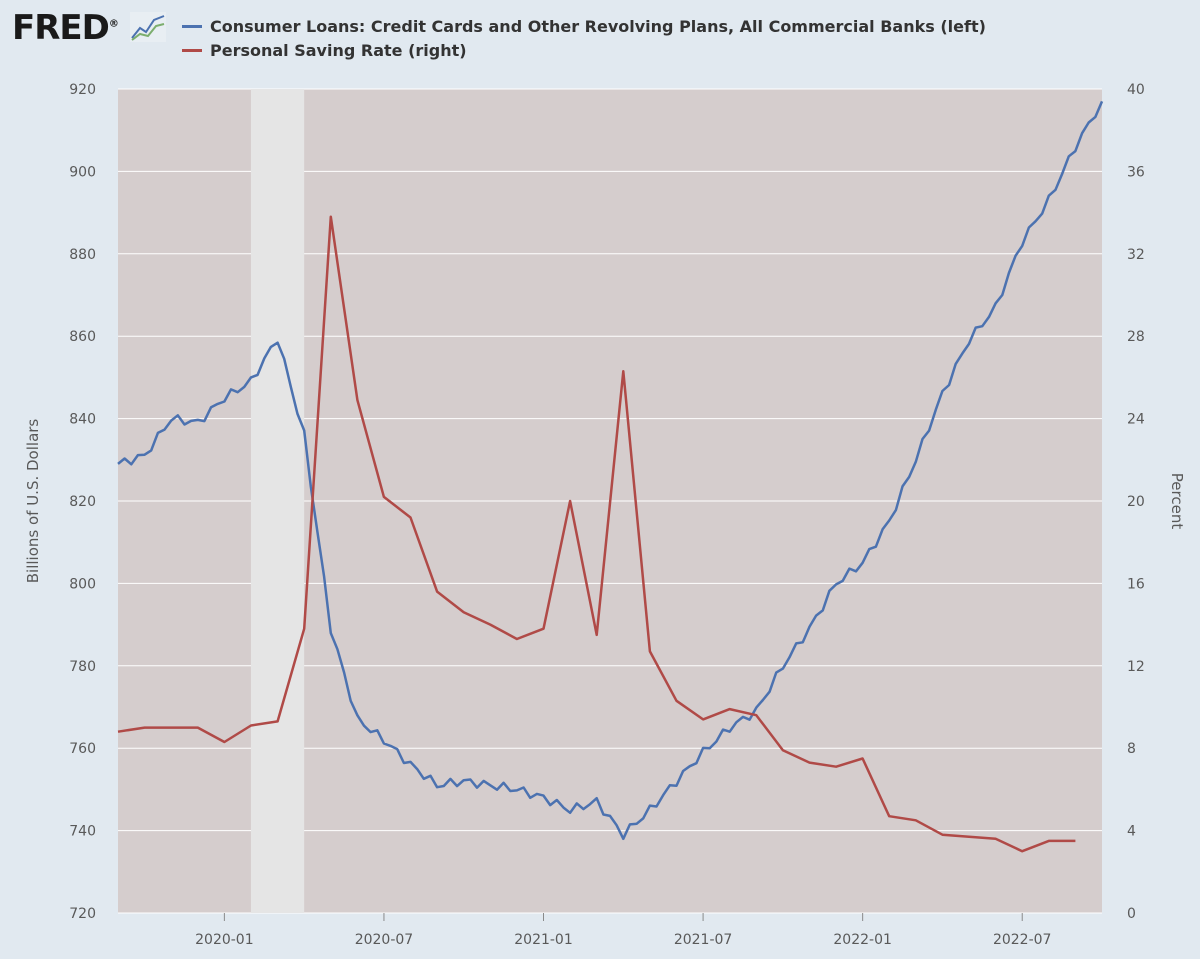  What do you see at coordinates (1136, 337) in the screenshot?
I see `y-right-tick-28: 28` at bounding box center [1136, 337].